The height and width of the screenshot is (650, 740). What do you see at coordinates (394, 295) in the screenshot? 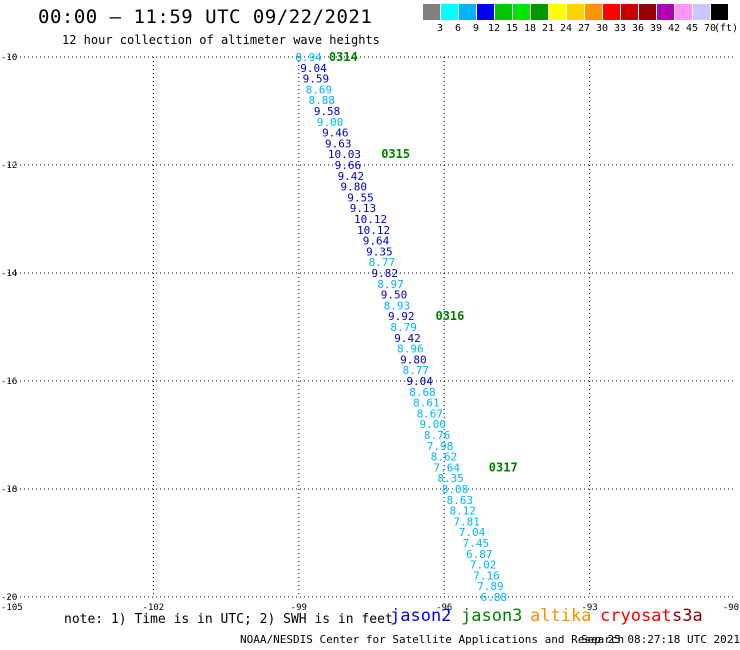
I see `wave-height-point: 9.50` at bounding box center [394, 295].